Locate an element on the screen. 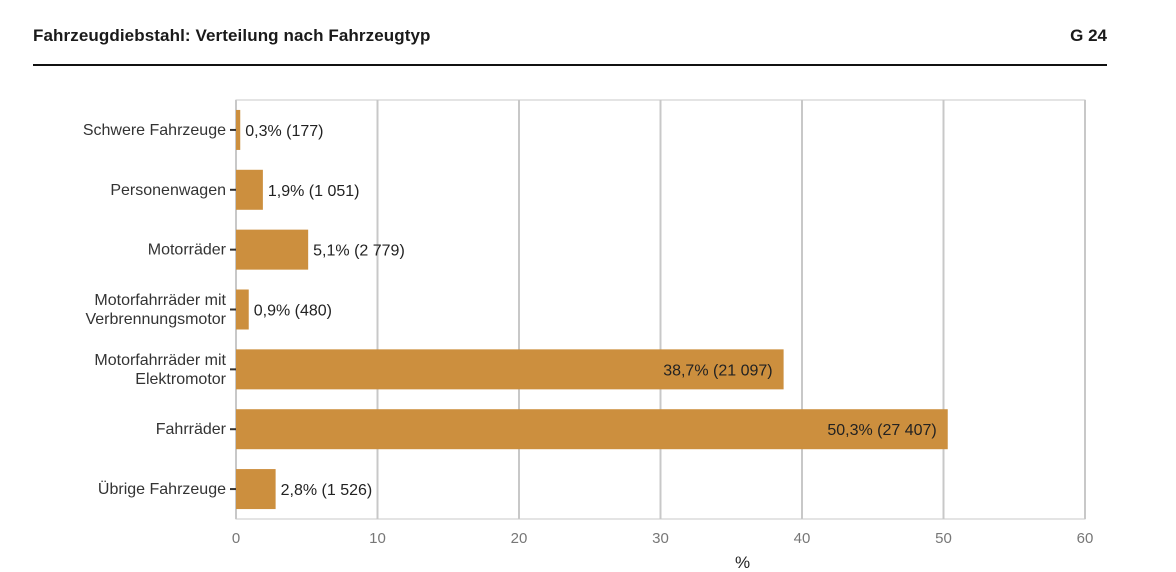 The width and height of the screenshot is (1176, 572). data-label: 5,1% (2 779) is located at coordinates (359, 251).